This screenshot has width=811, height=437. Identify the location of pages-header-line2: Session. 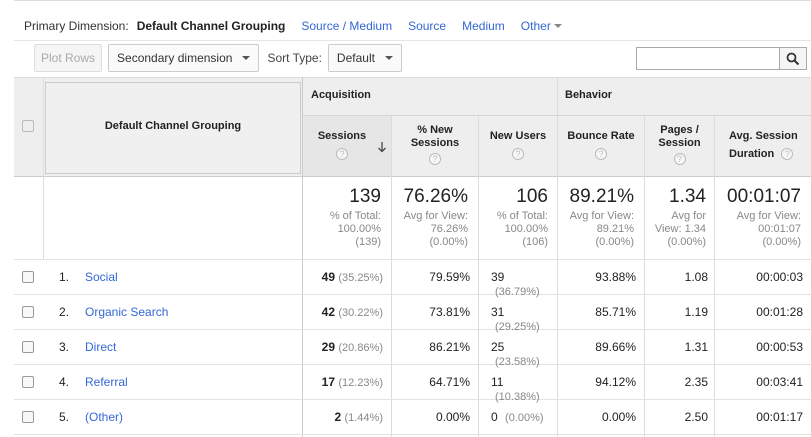
(679, 143).